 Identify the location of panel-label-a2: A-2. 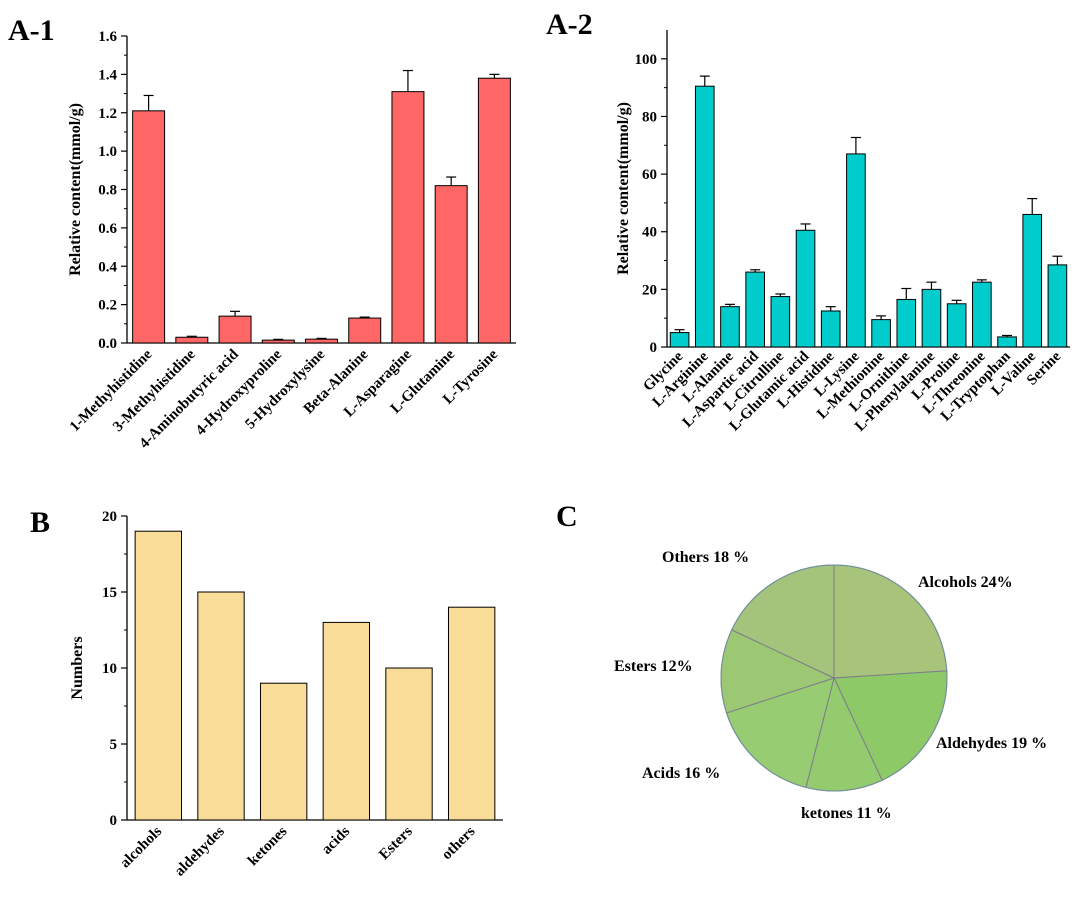
(569, 24).